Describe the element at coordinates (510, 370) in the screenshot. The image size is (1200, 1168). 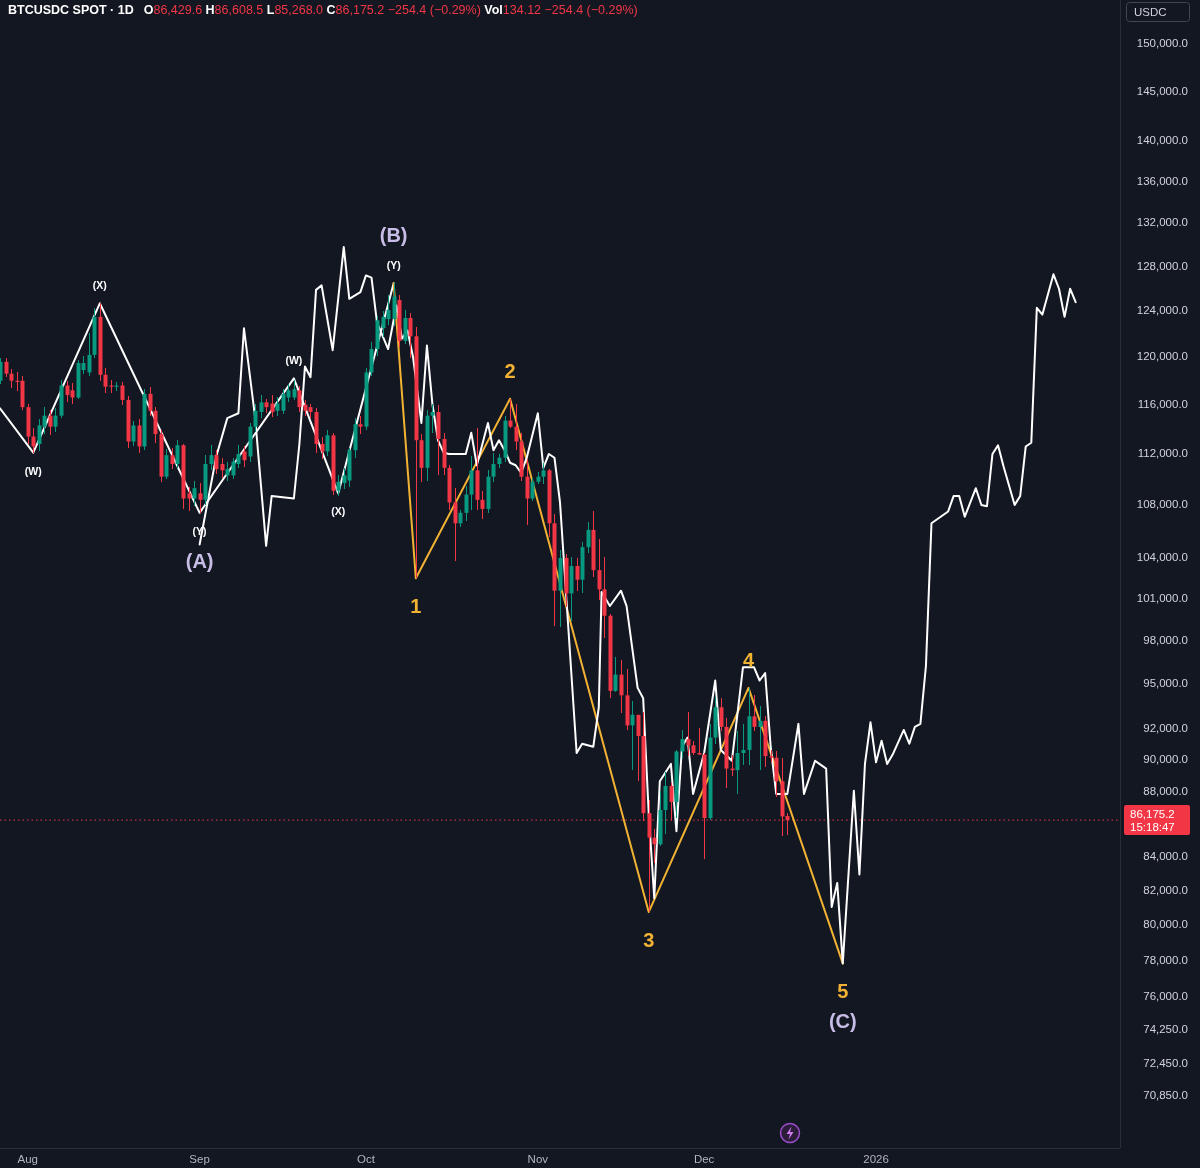
I see `annotation: 2` at that location.